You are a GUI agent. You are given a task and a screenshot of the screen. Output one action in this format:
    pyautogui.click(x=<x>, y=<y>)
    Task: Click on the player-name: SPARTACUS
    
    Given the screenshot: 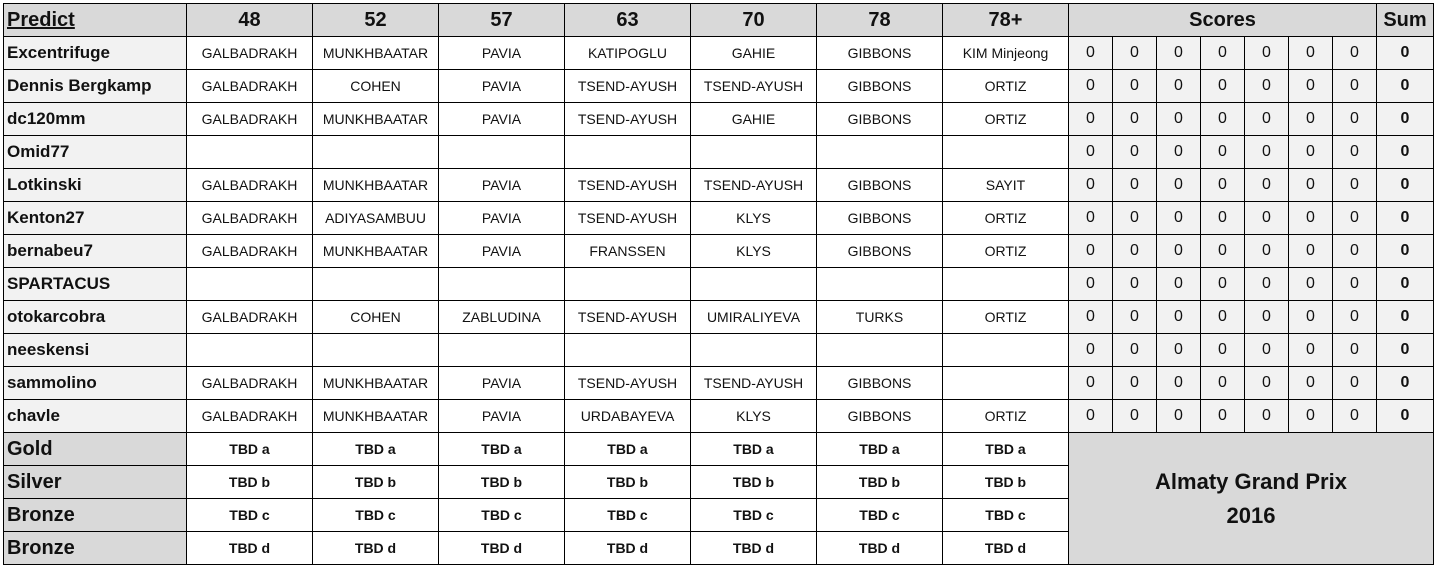 What is the action you would take?
    pyautogui.click(x=95, y=284)
    